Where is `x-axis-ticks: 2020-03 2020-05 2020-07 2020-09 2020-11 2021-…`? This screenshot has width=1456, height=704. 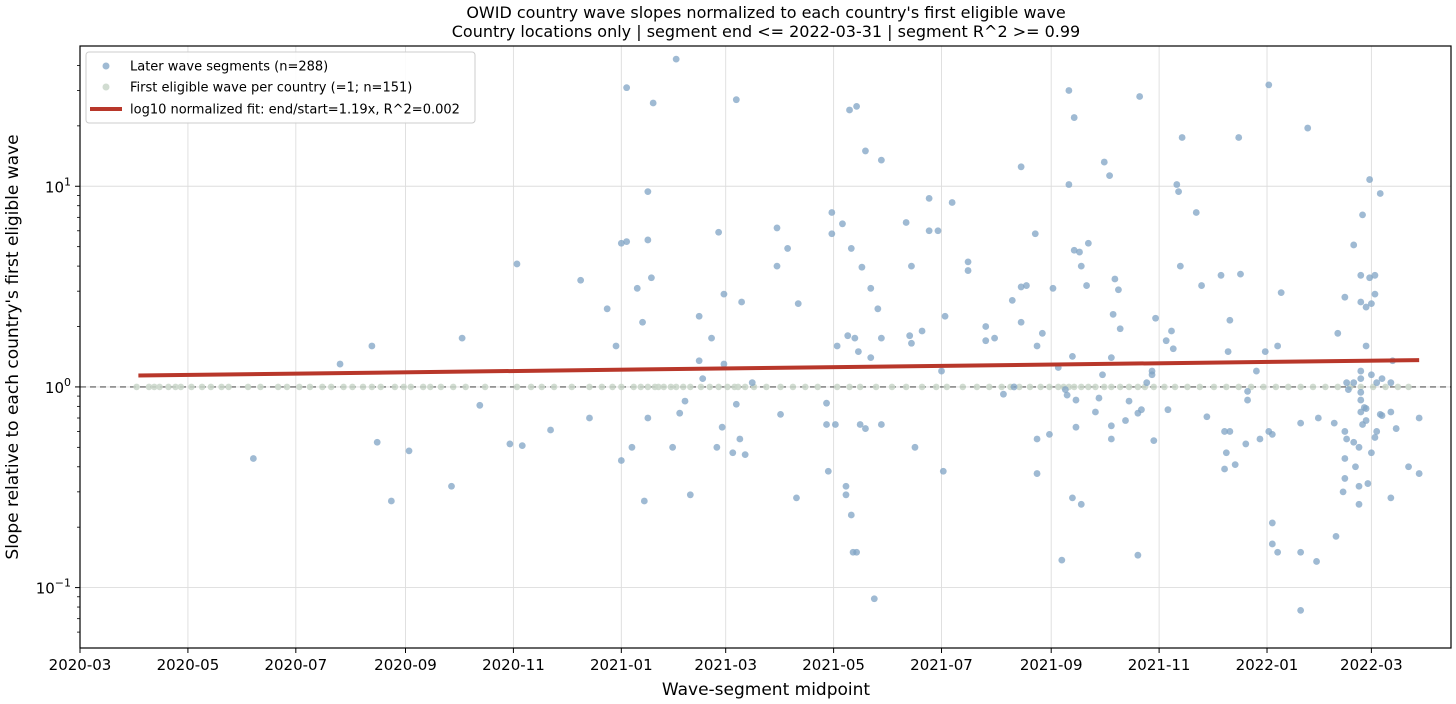
x-axis-ticks: 2020-03 2020-05 2020-07 2020-09 2020-11 2021-… is located at coordinates (726, 661).